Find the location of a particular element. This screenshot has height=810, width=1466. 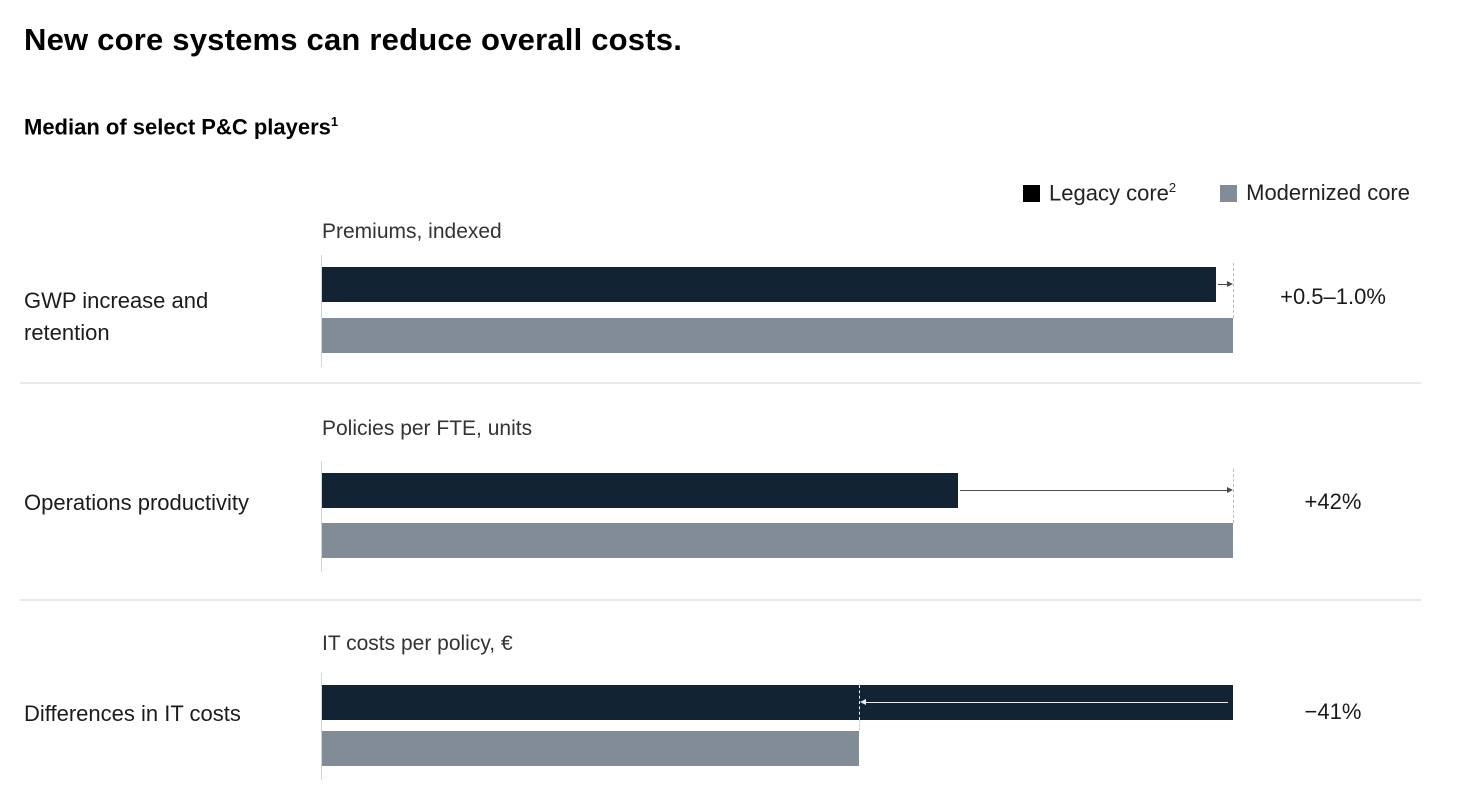

legend-item-modernized: Modernized core is located at coordinates (1315, 193).